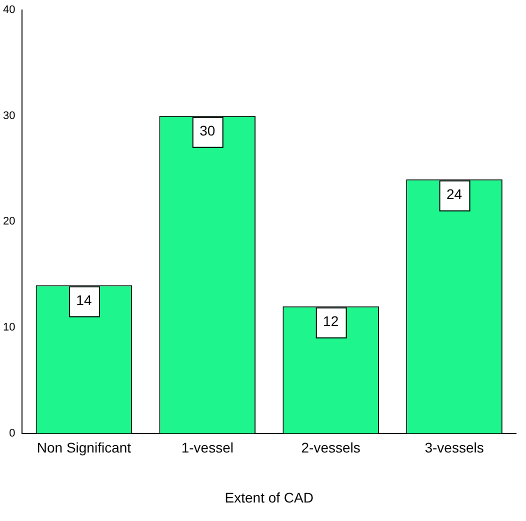 The image size is (526, 521). What do you see at coordinates (331, 321) in the screenshot?
I see `data-label: 12` at bounding box center [331, 321].